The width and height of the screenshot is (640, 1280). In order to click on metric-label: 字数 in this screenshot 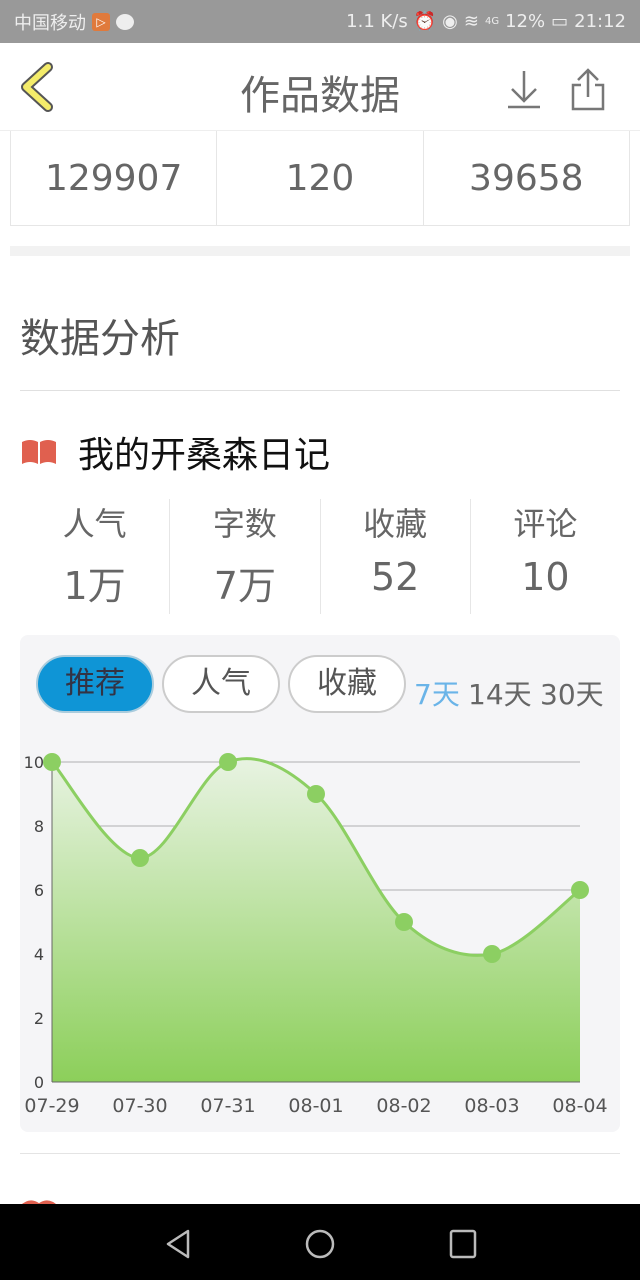, I will do `click(244, 524)`.